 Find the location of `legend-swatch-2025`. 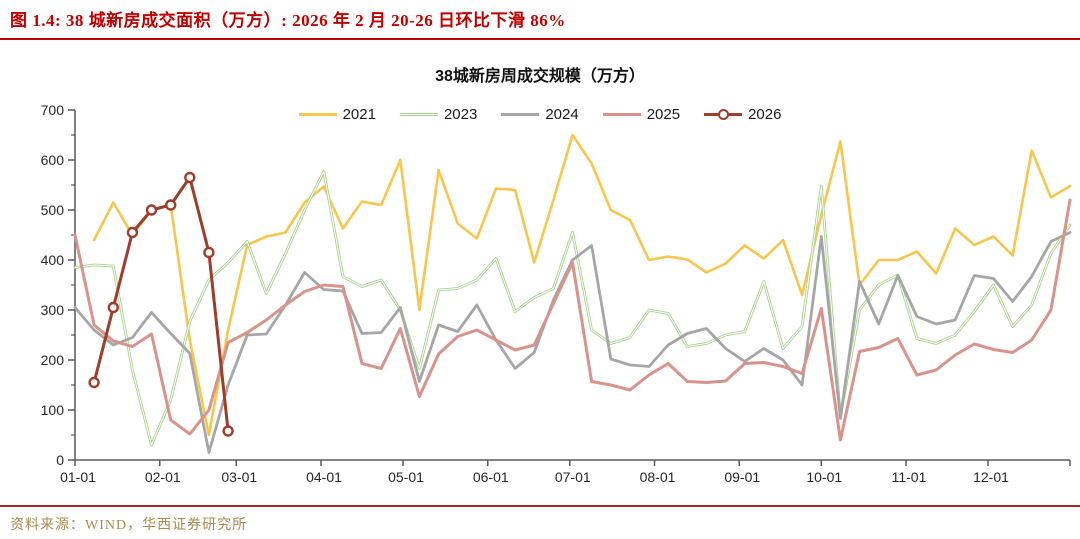

legend-swatch-2025 is located at coordinates (621, 114).